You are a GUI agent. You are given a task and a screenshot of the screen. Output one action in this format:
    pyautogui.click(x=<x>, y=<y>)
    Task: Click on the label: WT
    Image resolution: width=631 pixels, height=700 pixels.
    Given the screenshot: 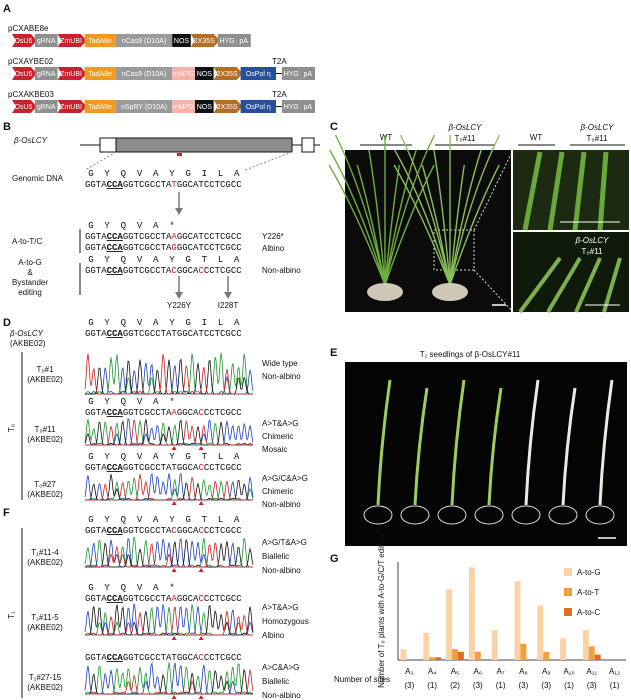 What is the action you would take?
    pyautogui.click(x=386, y=137)
    